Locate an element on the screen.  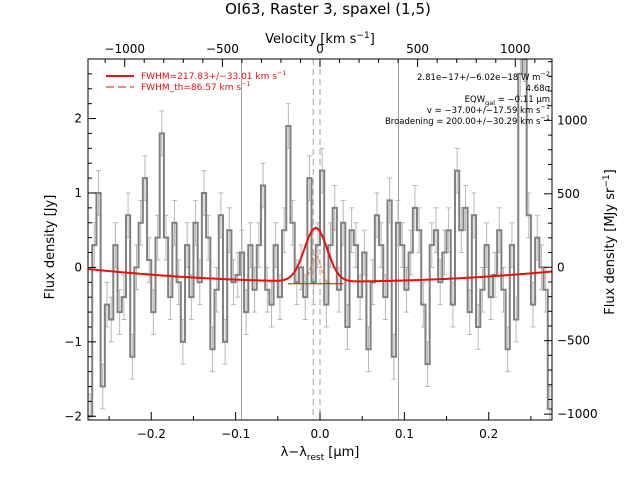
top-tick-label: 1000 is located at coordinates (515, 49).